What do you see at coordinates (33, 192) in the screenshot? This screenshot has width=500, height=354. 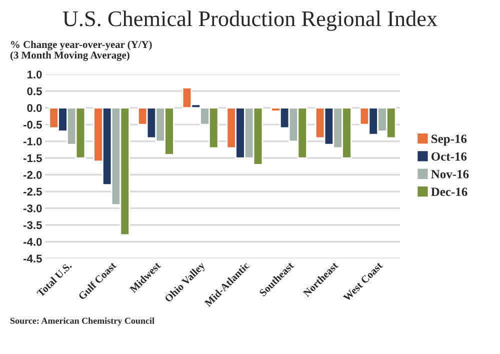 I see `y-tick-label: -2.5` at bounding box center [33, 192].